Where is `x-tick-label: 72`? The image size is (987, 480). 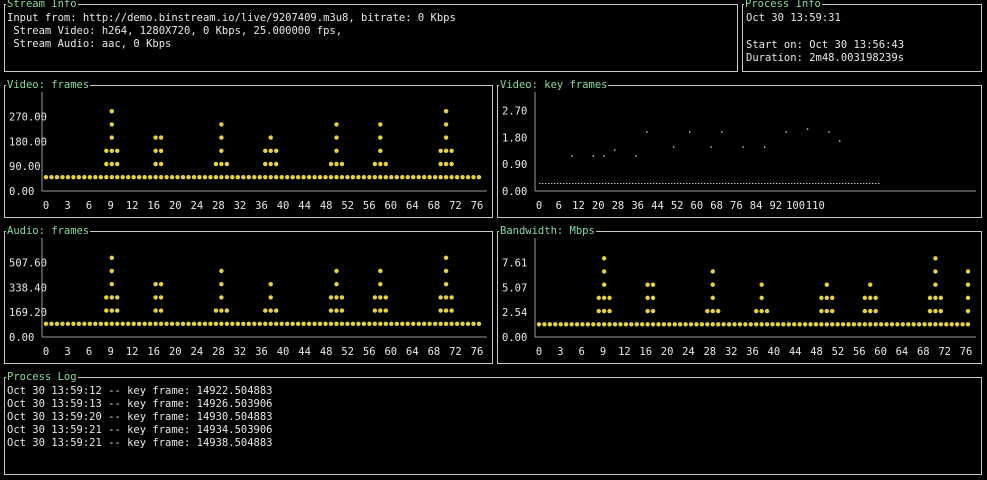 x-tick-label: 72 is located at coordinates (455, 352).